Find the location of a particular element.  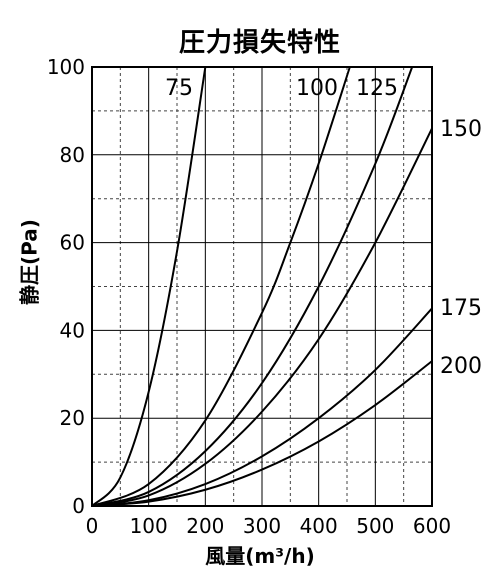

chart-title: 圧力損失特性 is located at coordinates (259, 43).